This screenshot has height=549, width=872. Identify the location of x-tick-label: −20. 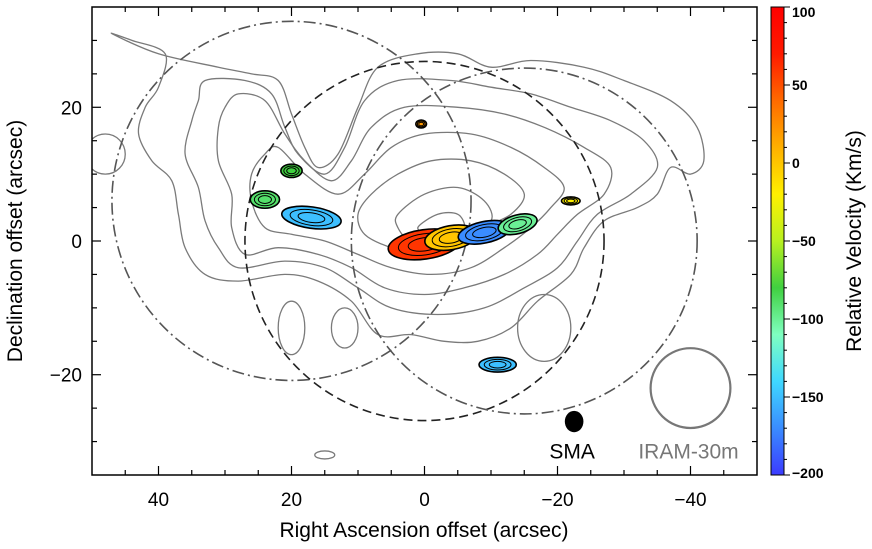
(557, 500).